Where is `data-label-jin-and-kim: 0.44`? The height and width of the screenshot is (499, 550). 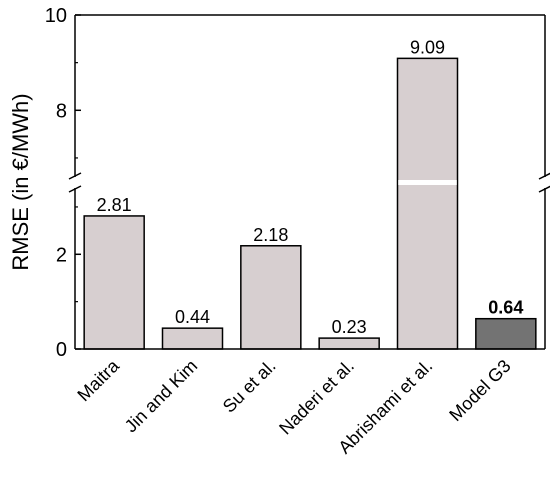 data-label-jin-and-kim: 0.44 is located at coordinates (192, 317).